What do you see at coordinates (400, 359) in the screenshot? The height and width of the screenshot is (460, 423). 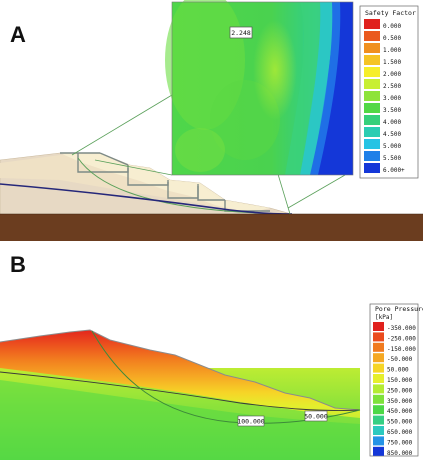 I see `pore-pressure-legend-label: -50.000` at bounding box center [400, 359].